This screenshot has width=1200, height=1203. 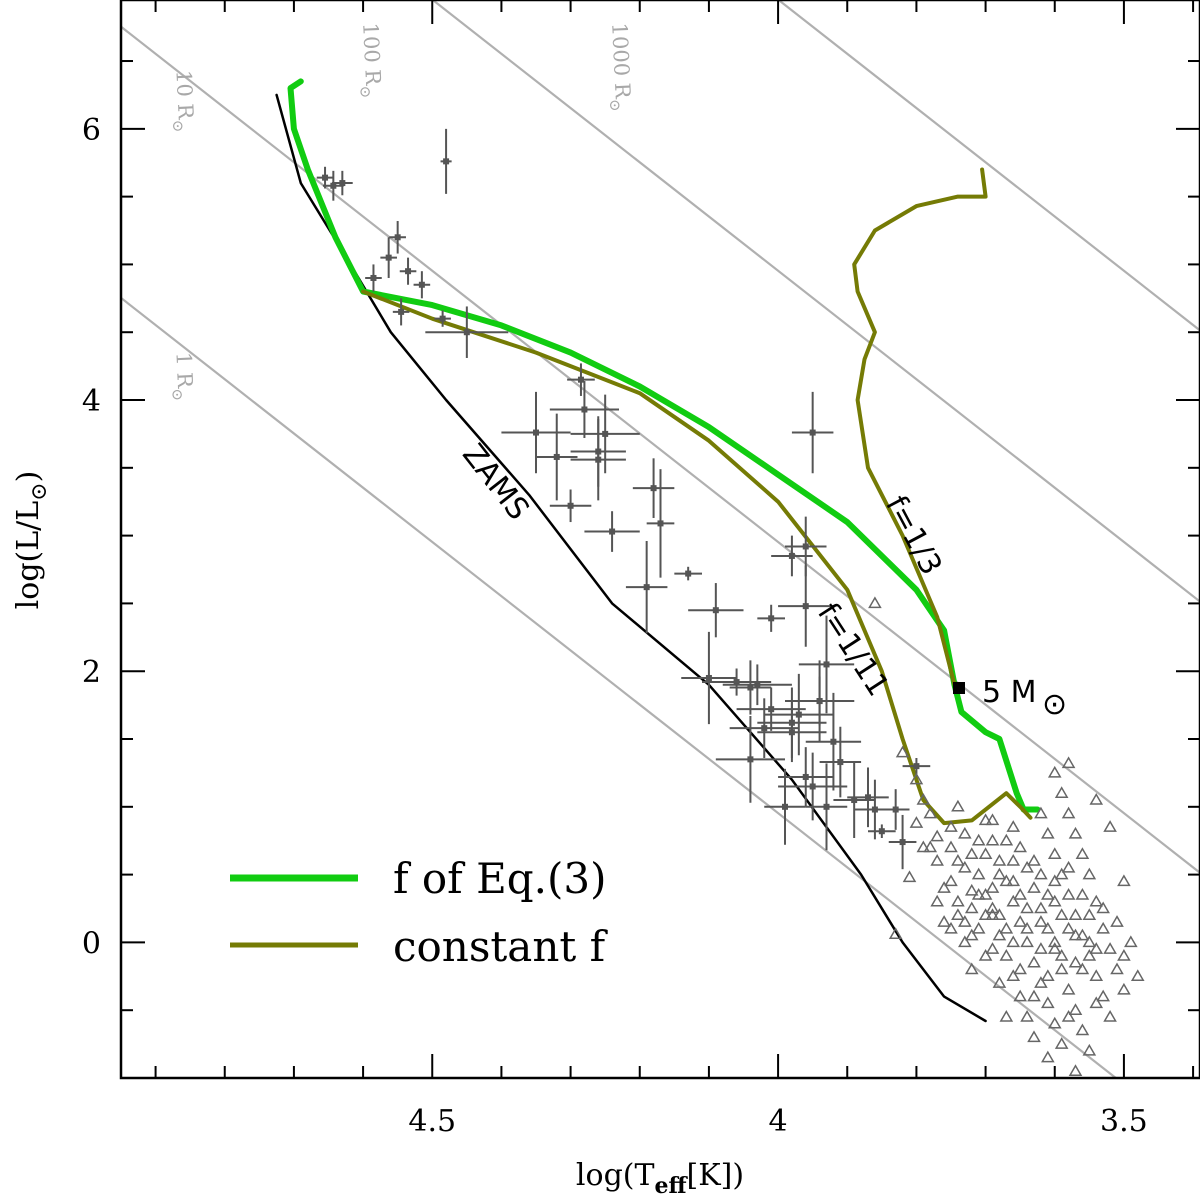 I want to click on legend-label-eq3: f of Eq.(3), so click(x=499, y=878).